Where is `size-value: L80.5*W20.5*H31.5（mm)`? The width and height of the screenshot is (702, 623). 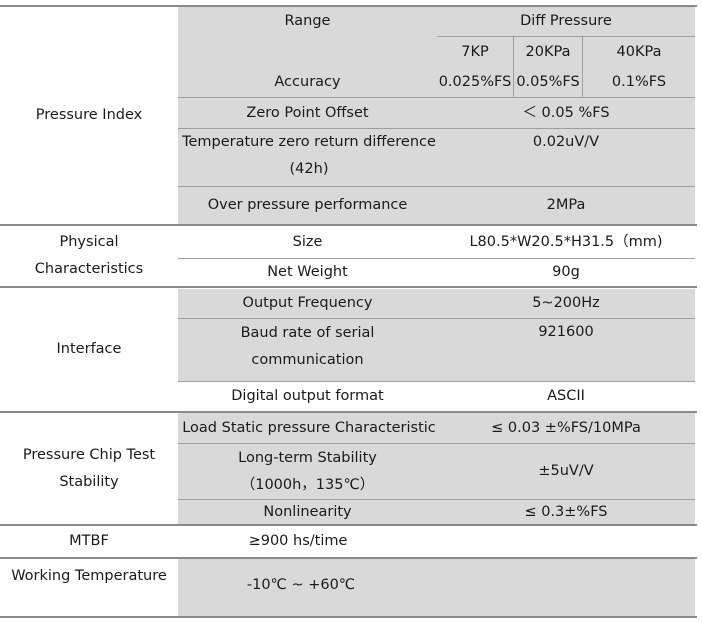 size-value: L80.5*W20.5*H31.5（mm) is located at coordinates (566, 241).